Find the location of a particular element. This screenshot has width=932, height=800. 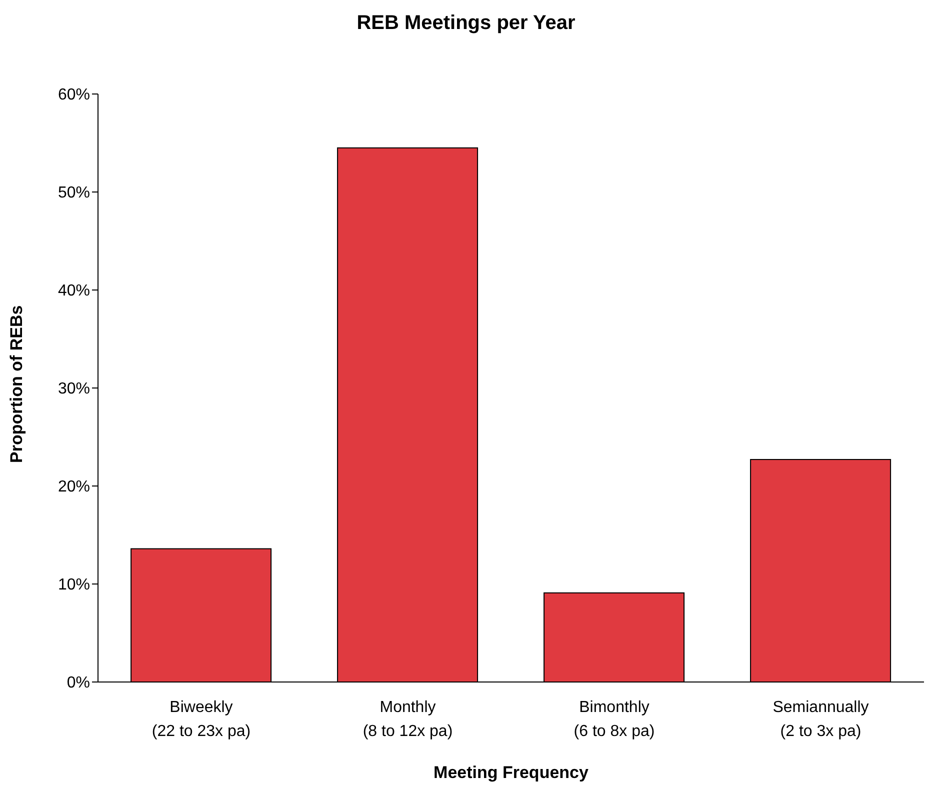

y-tick-label: 20% is located at coordinates (74, 487).